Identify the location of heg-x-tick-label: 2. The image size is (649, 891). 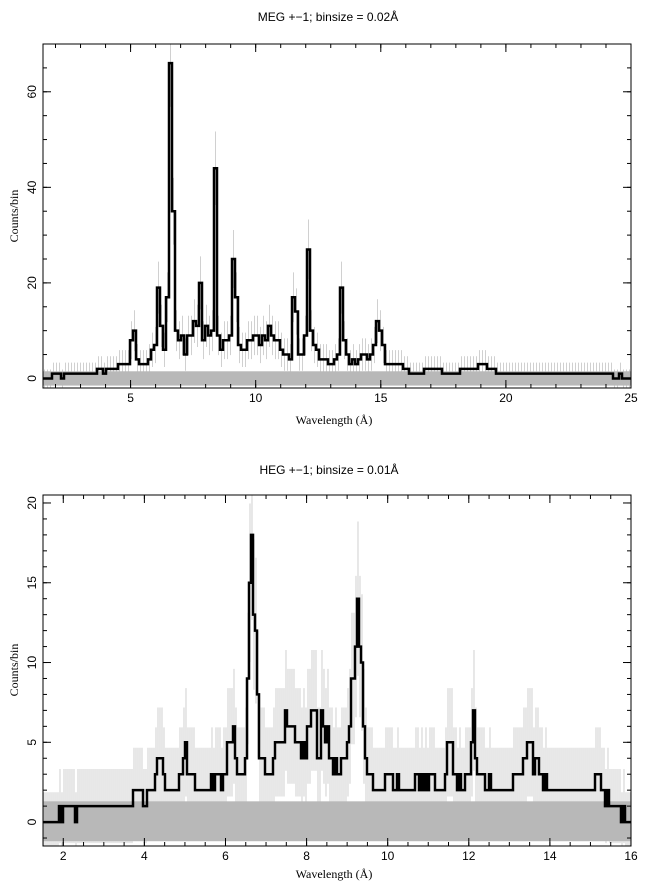
(63, 856).